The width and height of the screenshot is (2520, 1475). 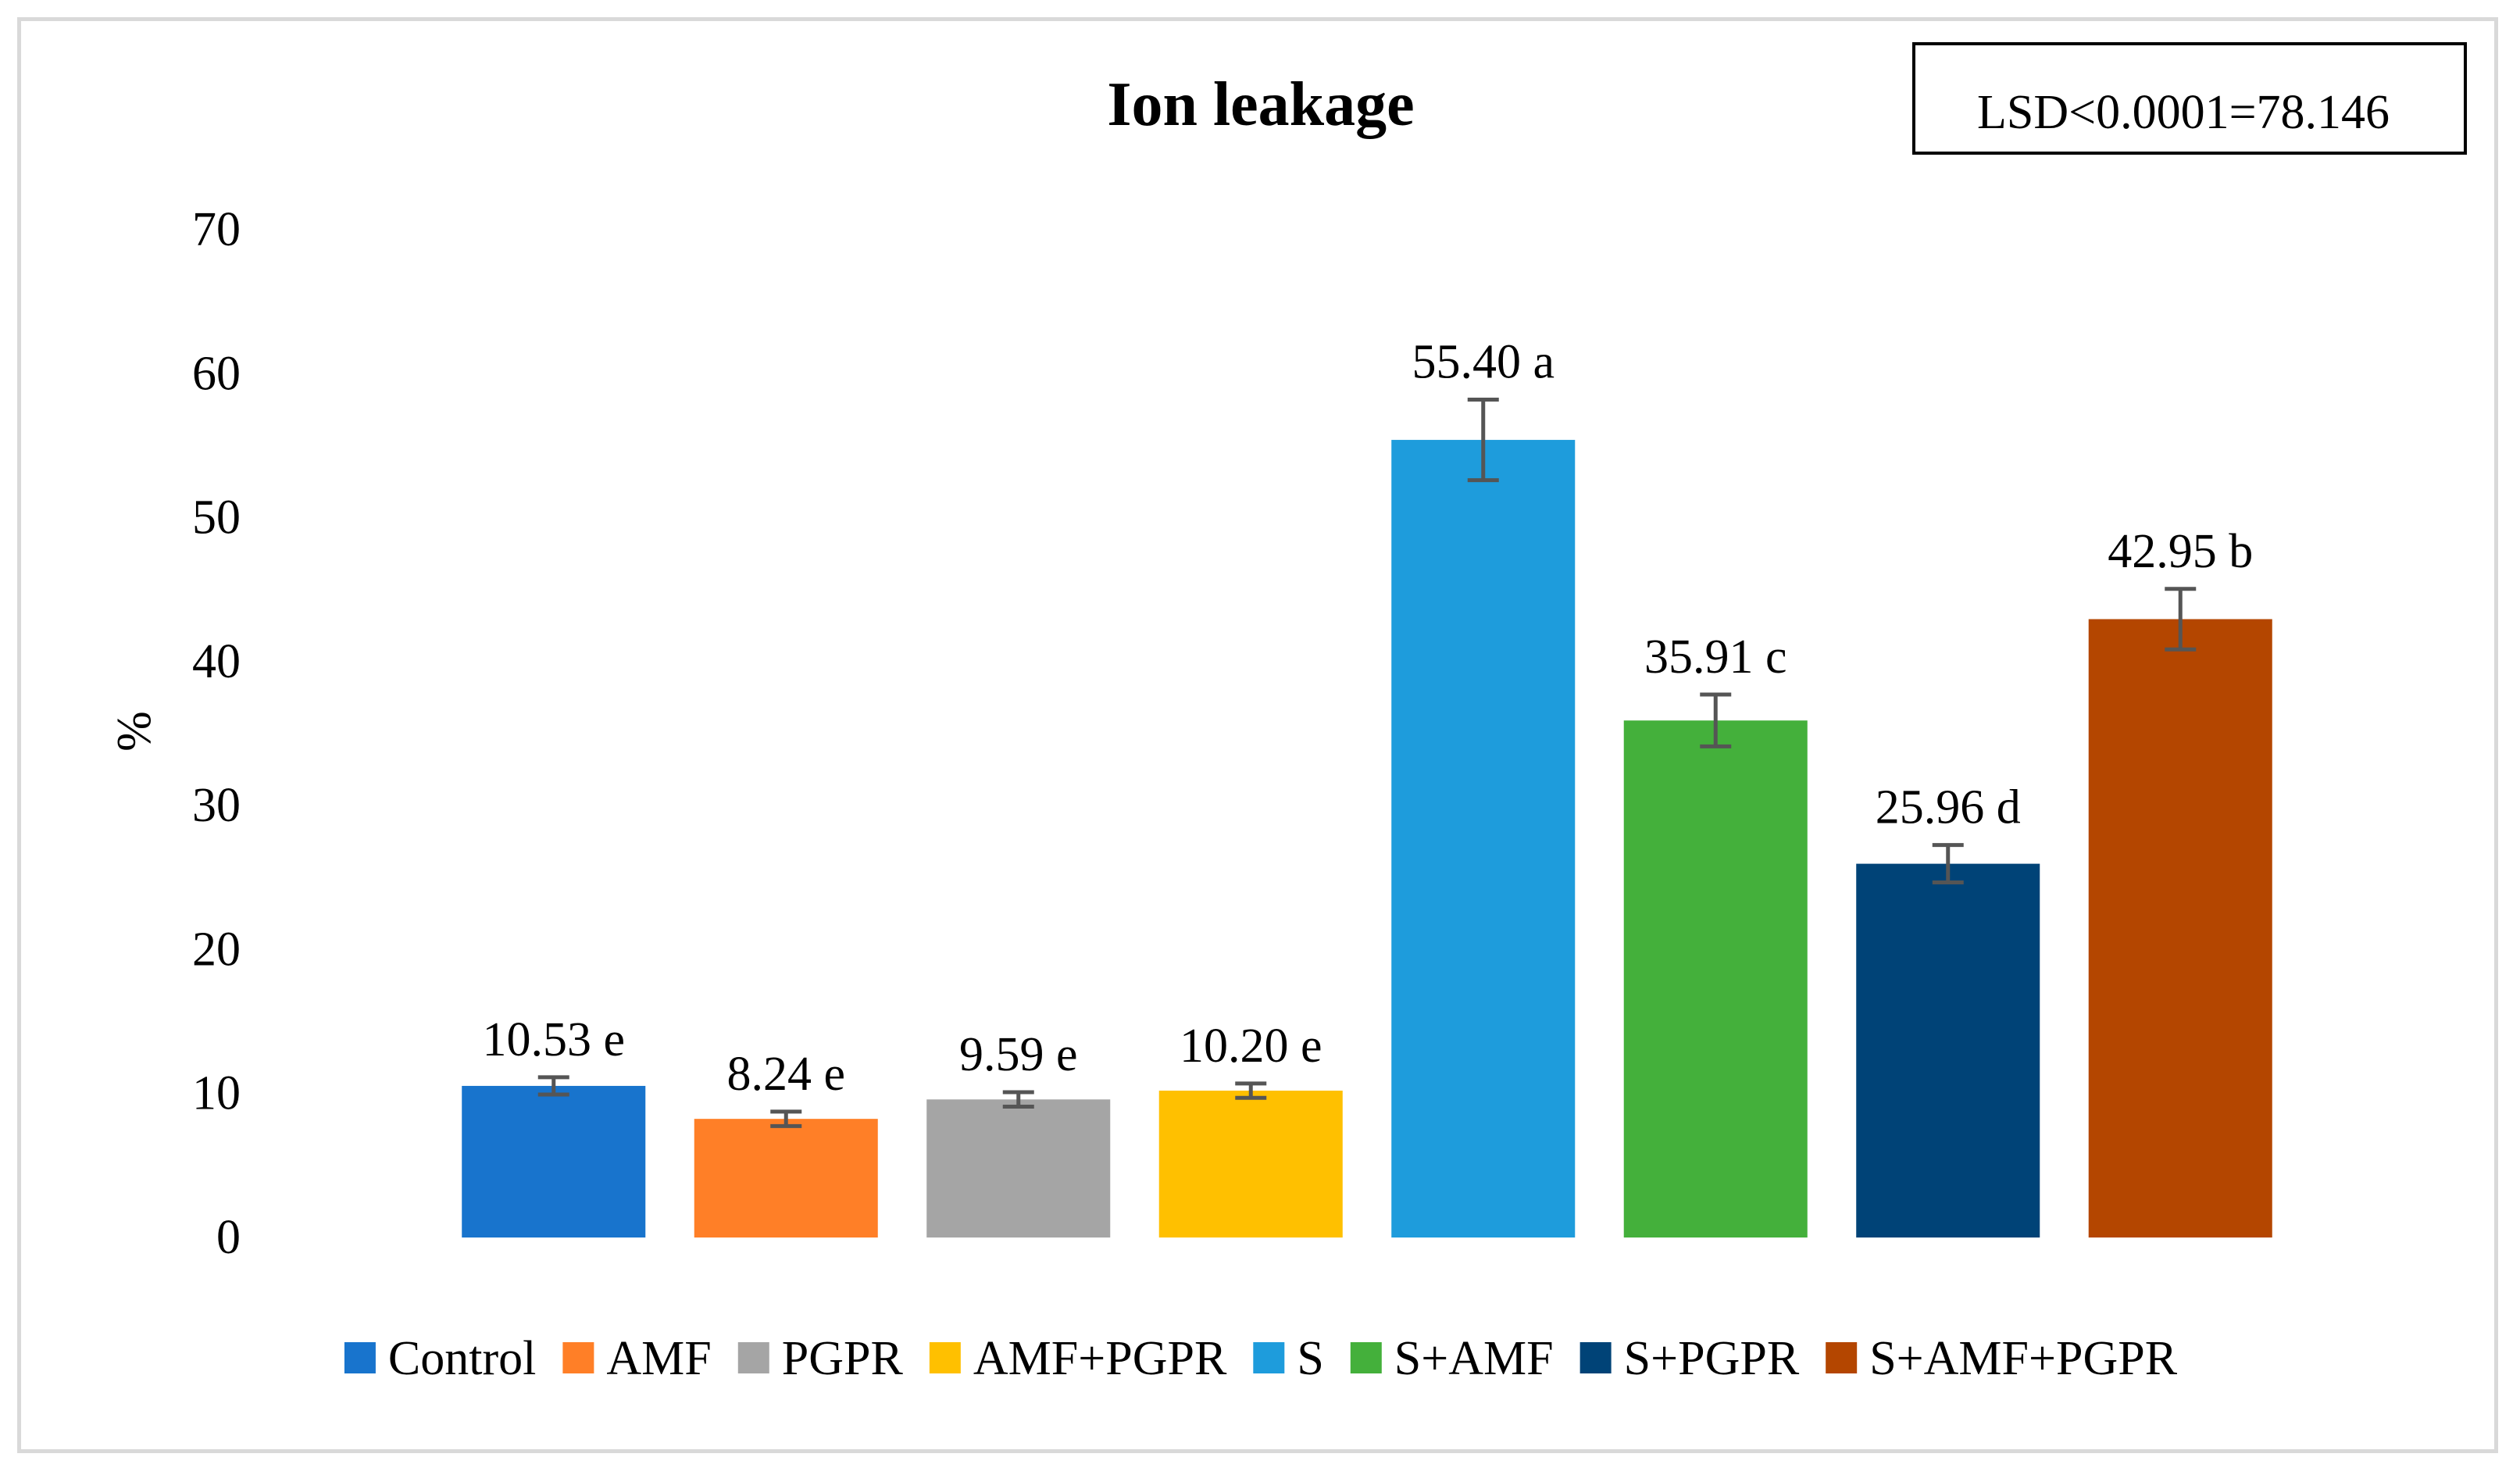 I want to click on y-axis-ticks: 0 10 20 30 40 50 60 70, so click(x=216, y=733).